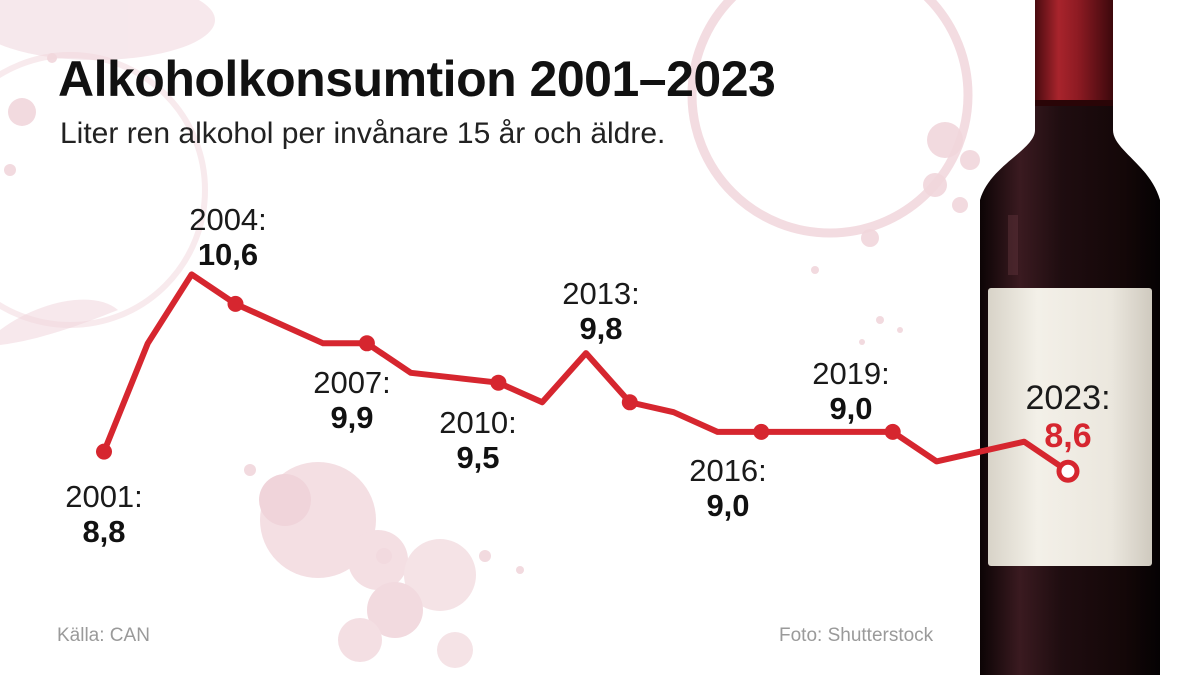 This screenshot has height=675, width=1200. Describe the element at coordinates (892, 431) in the screenshot. I see `data-point-2019` at that location.